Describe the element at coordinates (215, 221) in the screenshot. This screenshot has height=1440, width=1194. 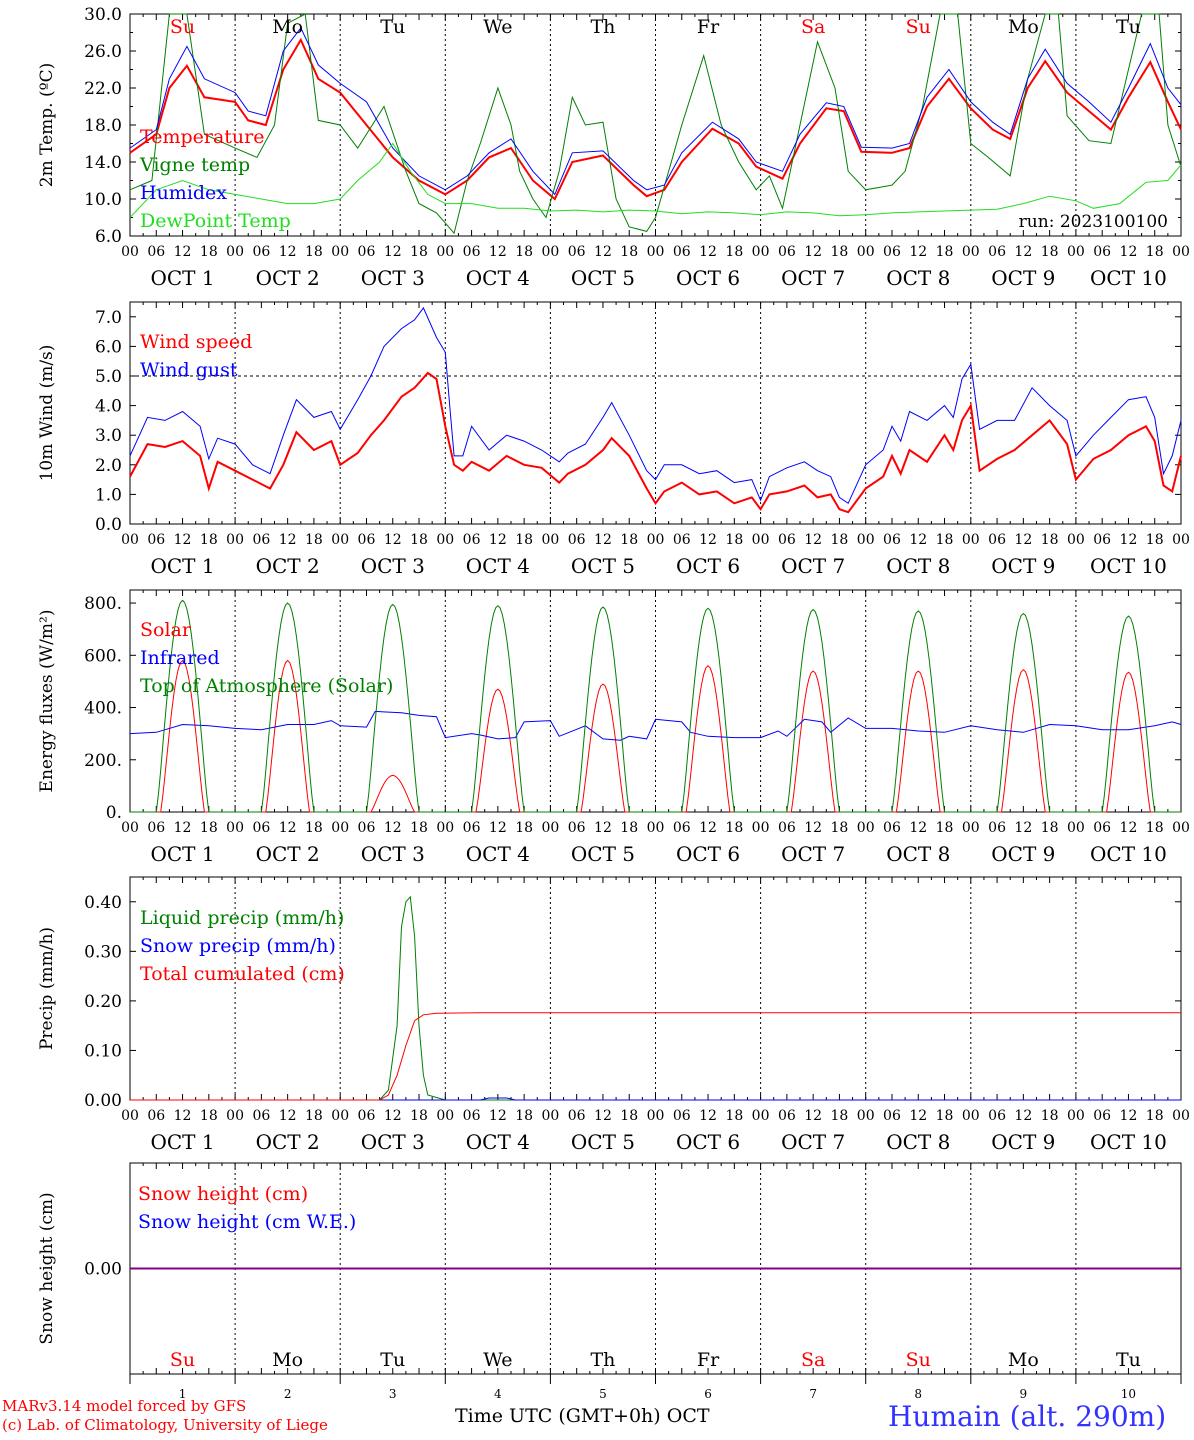
I see `legend-entry: DewPoint Temp` at that location.